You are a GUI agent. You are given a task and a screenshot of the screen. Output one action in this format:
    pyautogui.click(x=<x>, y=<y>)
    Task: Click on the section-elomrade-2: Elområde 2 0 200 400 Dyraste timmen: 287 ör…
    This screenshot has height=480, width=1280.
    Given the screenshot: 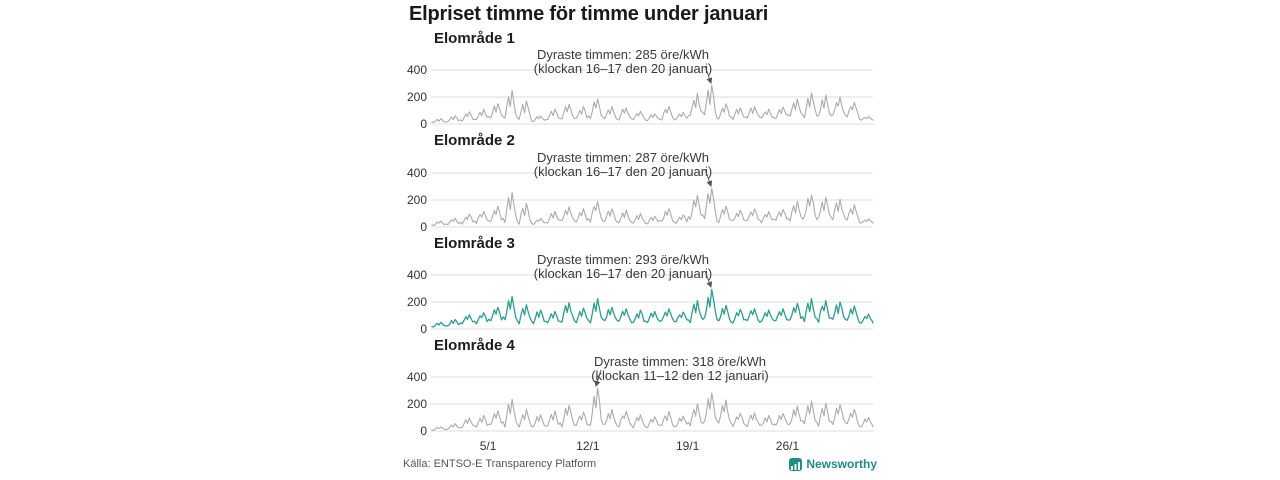 What is the action you would take?
    pyautogui.click(x=640, y=183)
    